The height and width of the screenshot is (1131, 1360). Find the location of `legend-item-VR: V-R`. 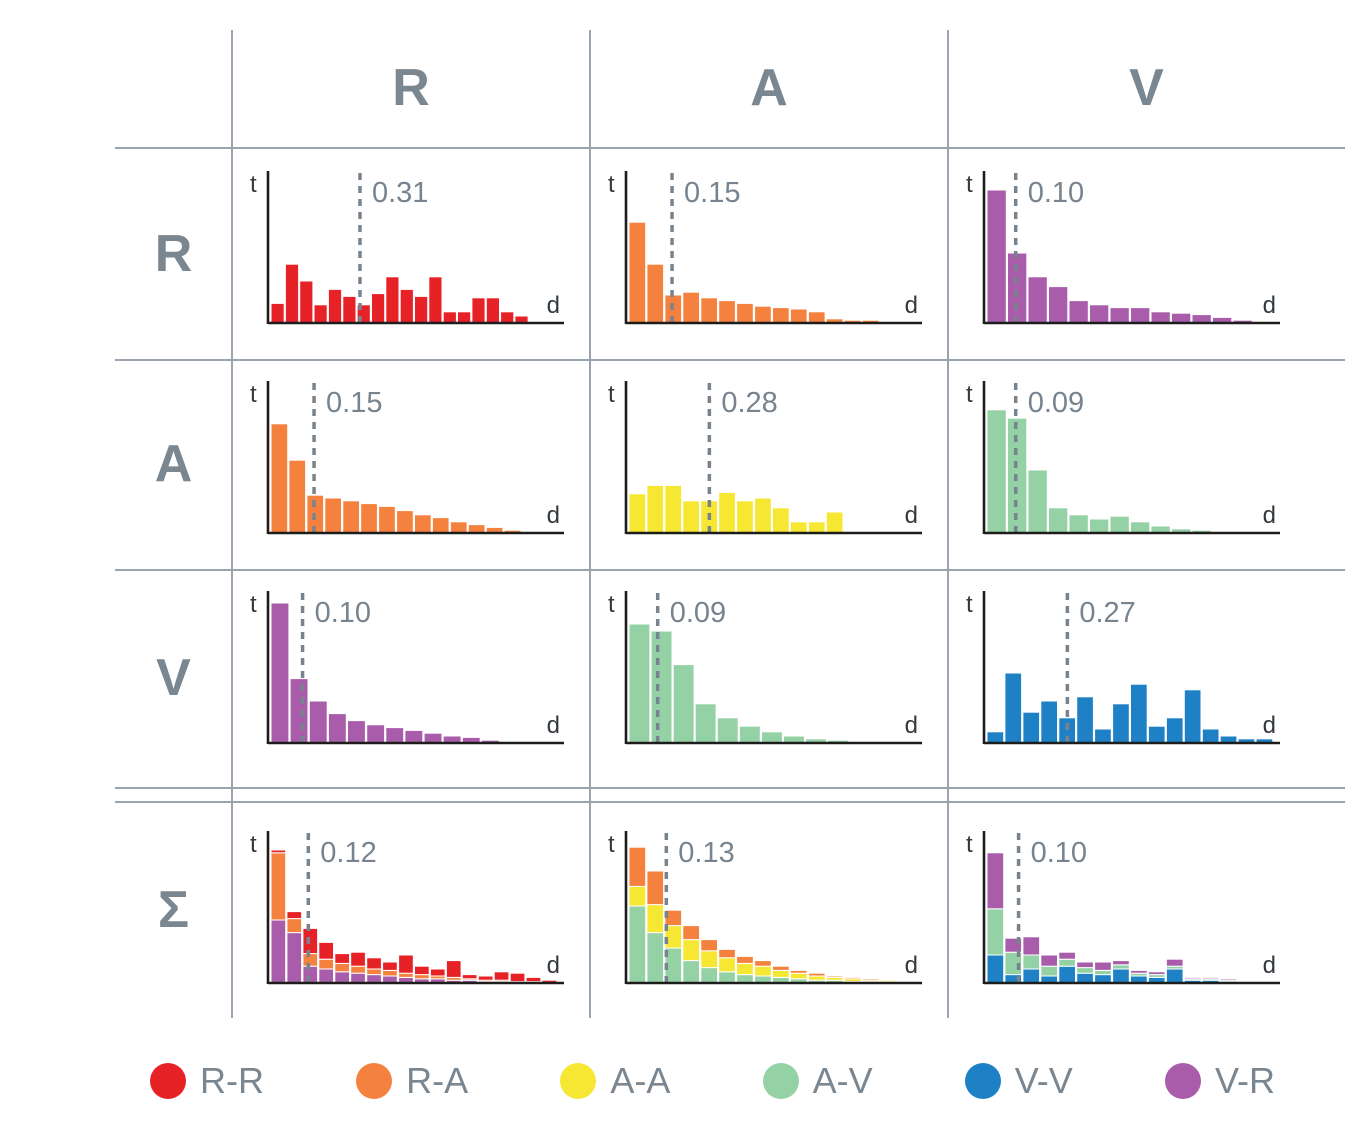

legend-item-VR: V-R is located at coordinates (1219, 1081).